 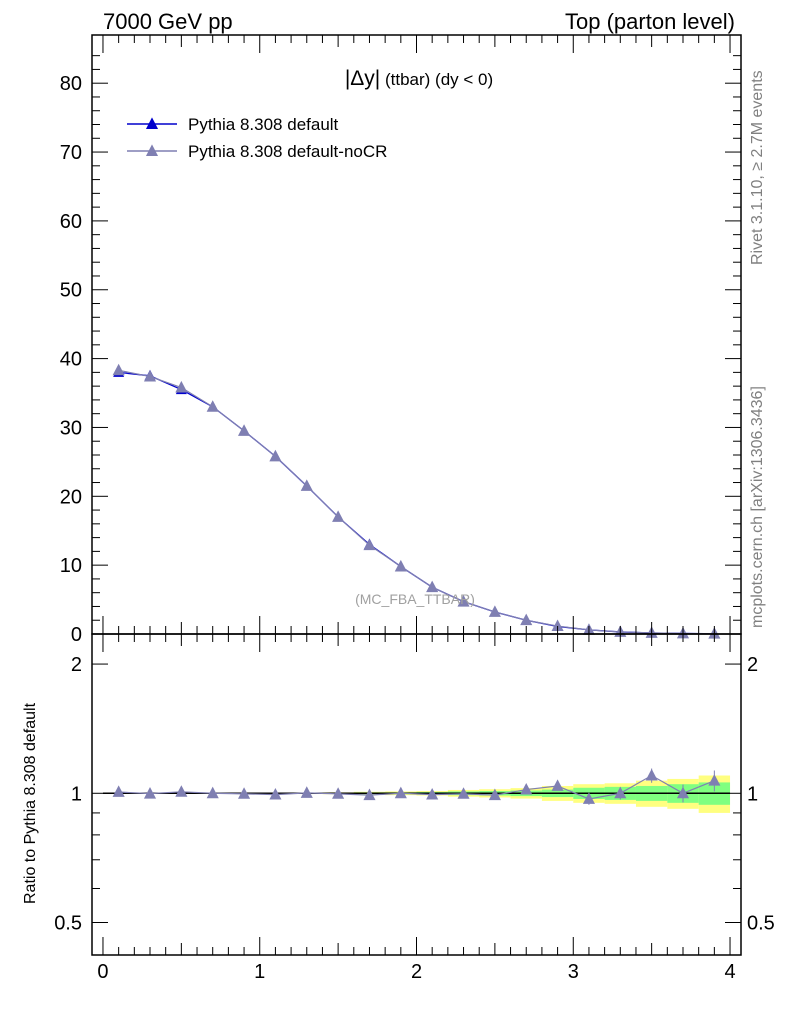 What do you see at coordinates (752, 794) in the screenshot?
I see `ratio-ytick-label-right: 1` at bounding box center [752, 794].